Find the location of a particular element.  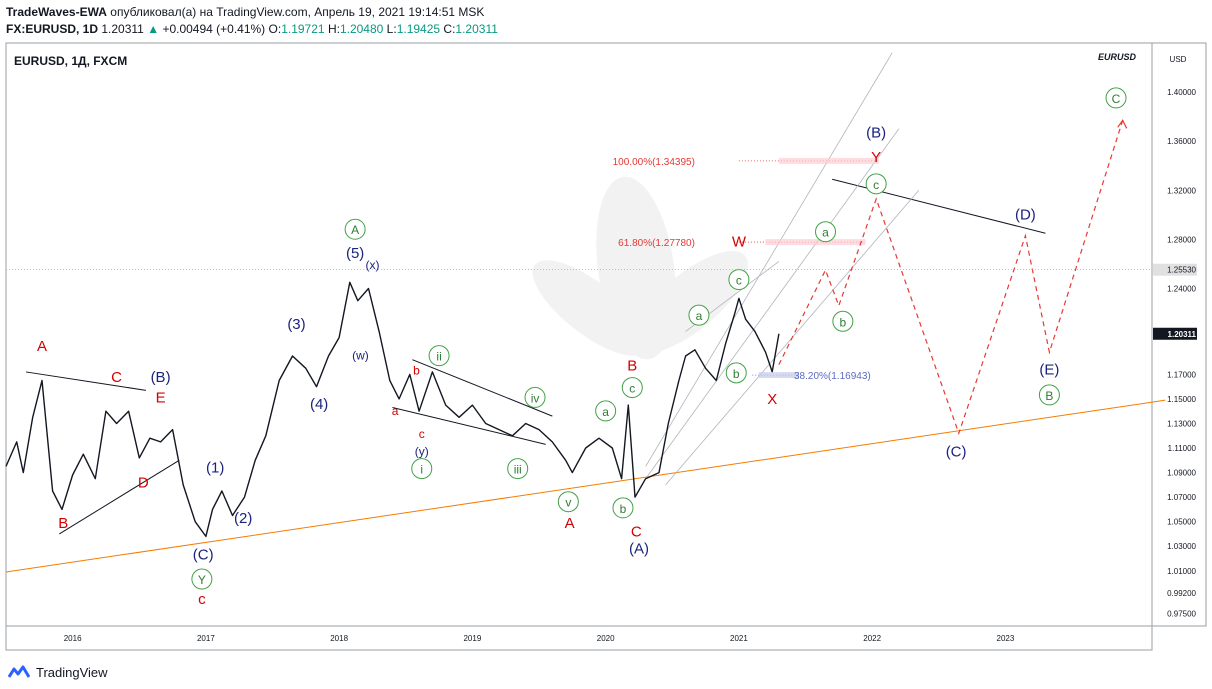

level-badge is located at coordinates (1175, 269).